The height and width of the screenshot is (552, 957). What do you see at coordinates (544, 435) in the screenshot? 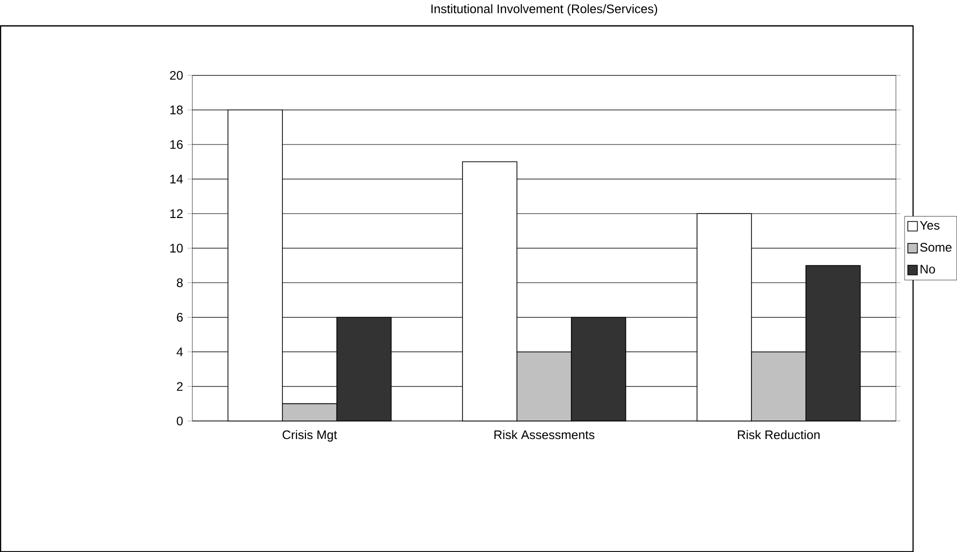
I see `x-tick-label: Risk Assessments` at bounding box center [544, 435].